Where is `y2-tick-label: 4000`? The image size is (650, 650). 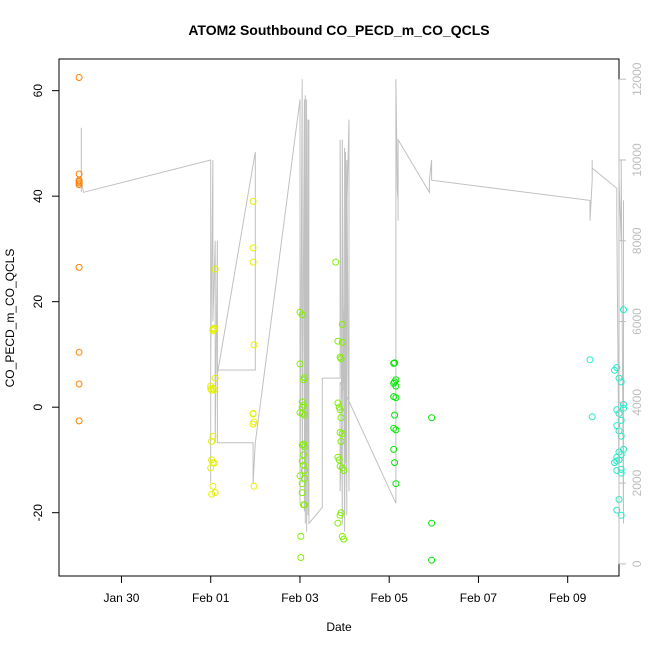
y2-tick-label: 4000 is located at coordinates (637, 402).